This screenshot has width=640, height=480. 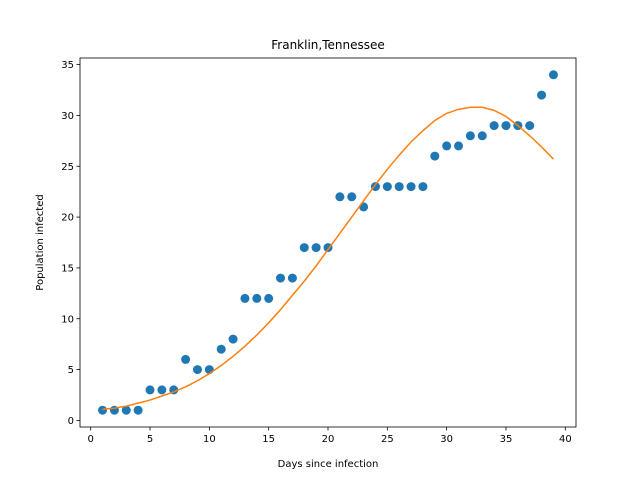 What do you see at coordinates (67, 65) in the screenshot?
I see `y-tick-label: 35` at bounding box center [67, 65].